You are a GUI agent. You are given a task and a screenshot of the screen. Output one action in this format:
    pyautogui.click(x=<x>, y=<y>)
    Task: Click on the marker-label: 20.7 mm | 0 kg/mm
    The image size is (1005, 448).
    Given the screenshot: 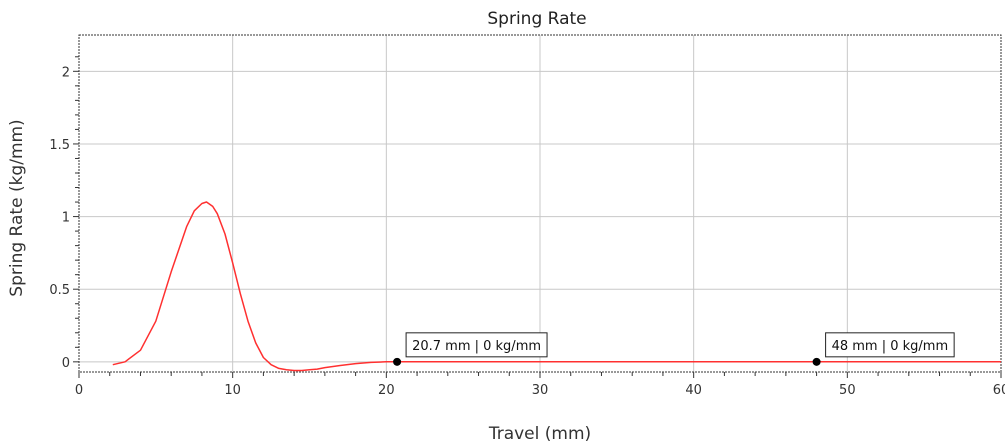 What is the action you would take?
    pyautogui.click(x=476, y=346)
    